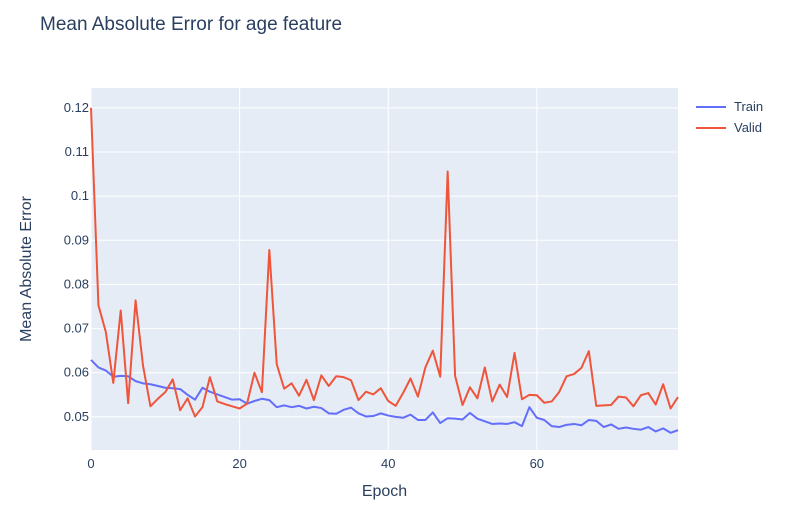 Image resolution: width=799 pixels, height=509 pixels. I want to click on y-axis-ticks: 0.05 0.06 0.07 0.08 0.09 0.1 0.11 0.12, so click(76, 262).